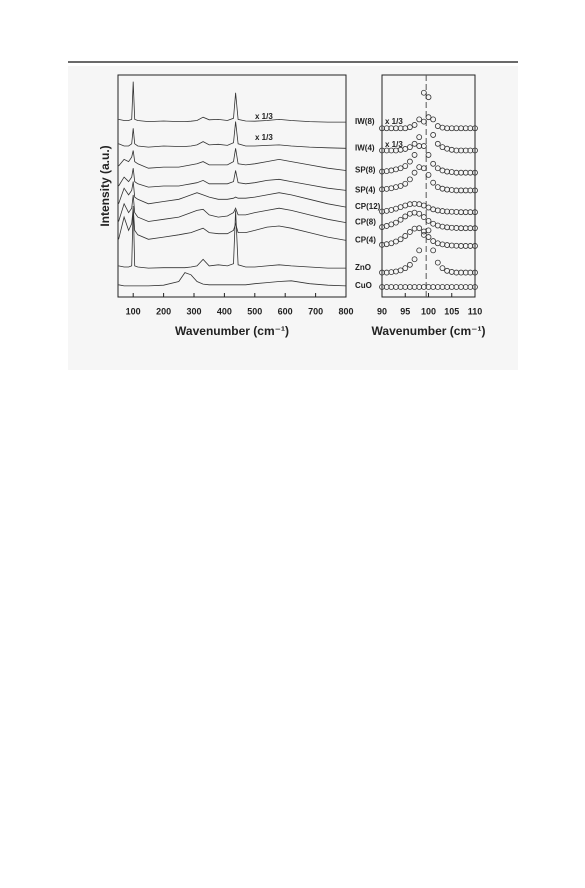 This screenshot has height=888, width=585. Describe the element at coordinates (451, 311) in the screenshot. I see `x-tick-label: 105` at that location.